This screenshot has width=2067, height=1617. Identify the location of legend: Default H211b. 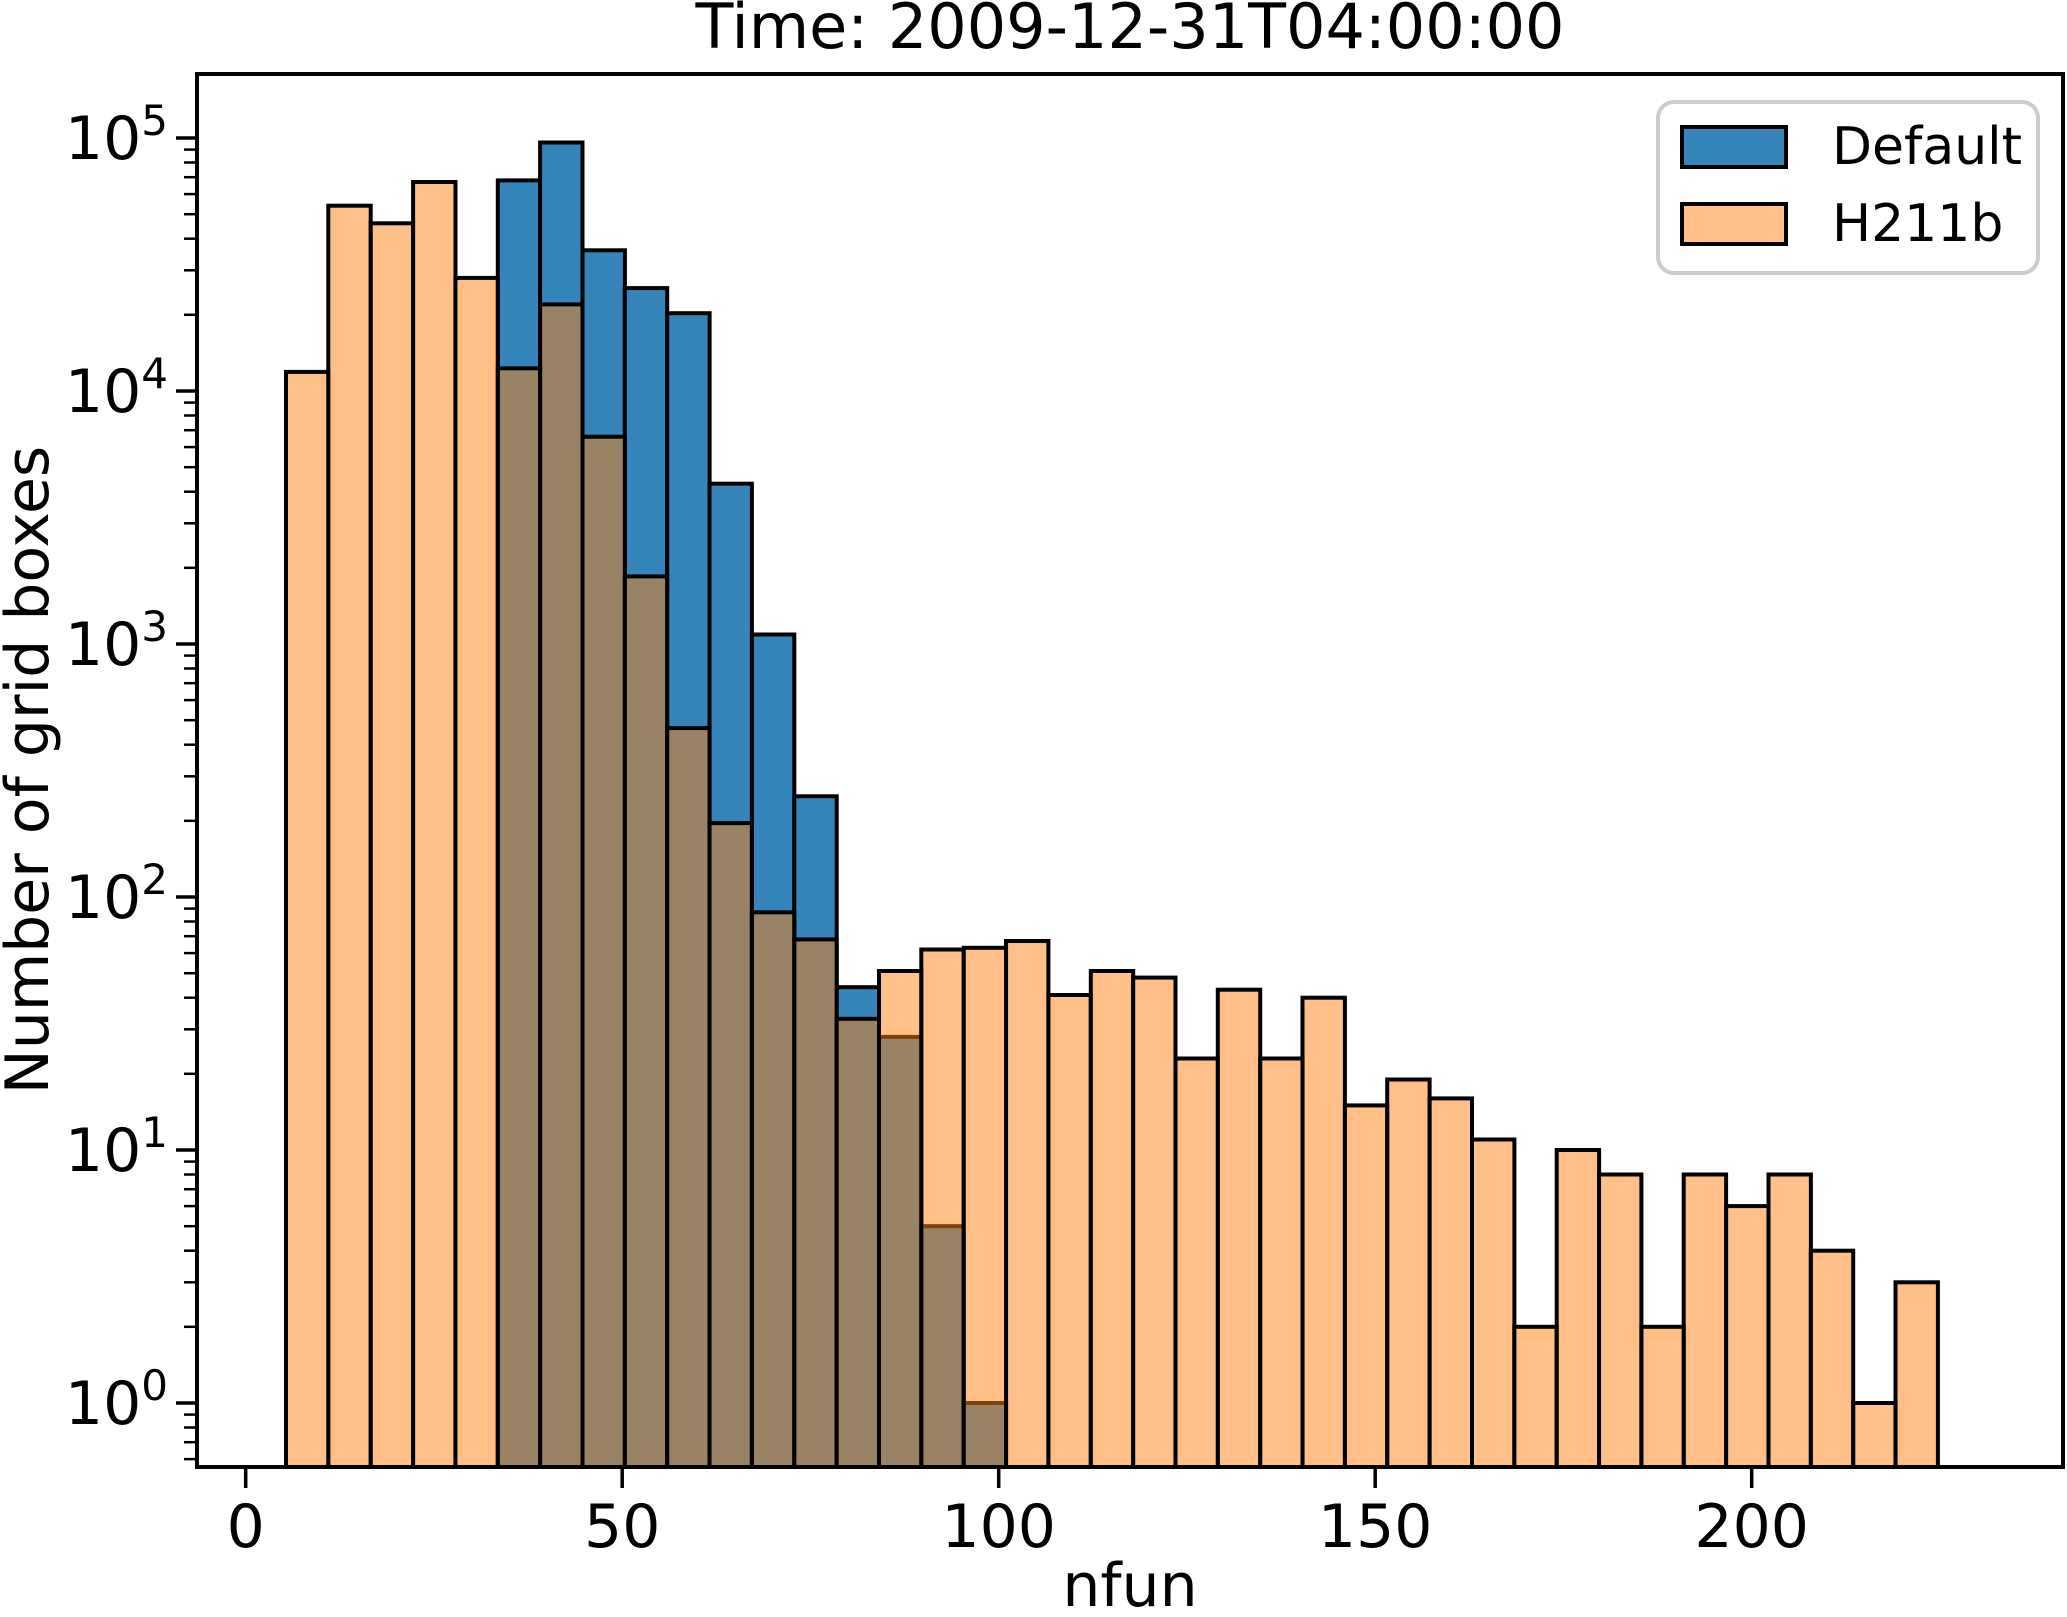
(1848, 187).